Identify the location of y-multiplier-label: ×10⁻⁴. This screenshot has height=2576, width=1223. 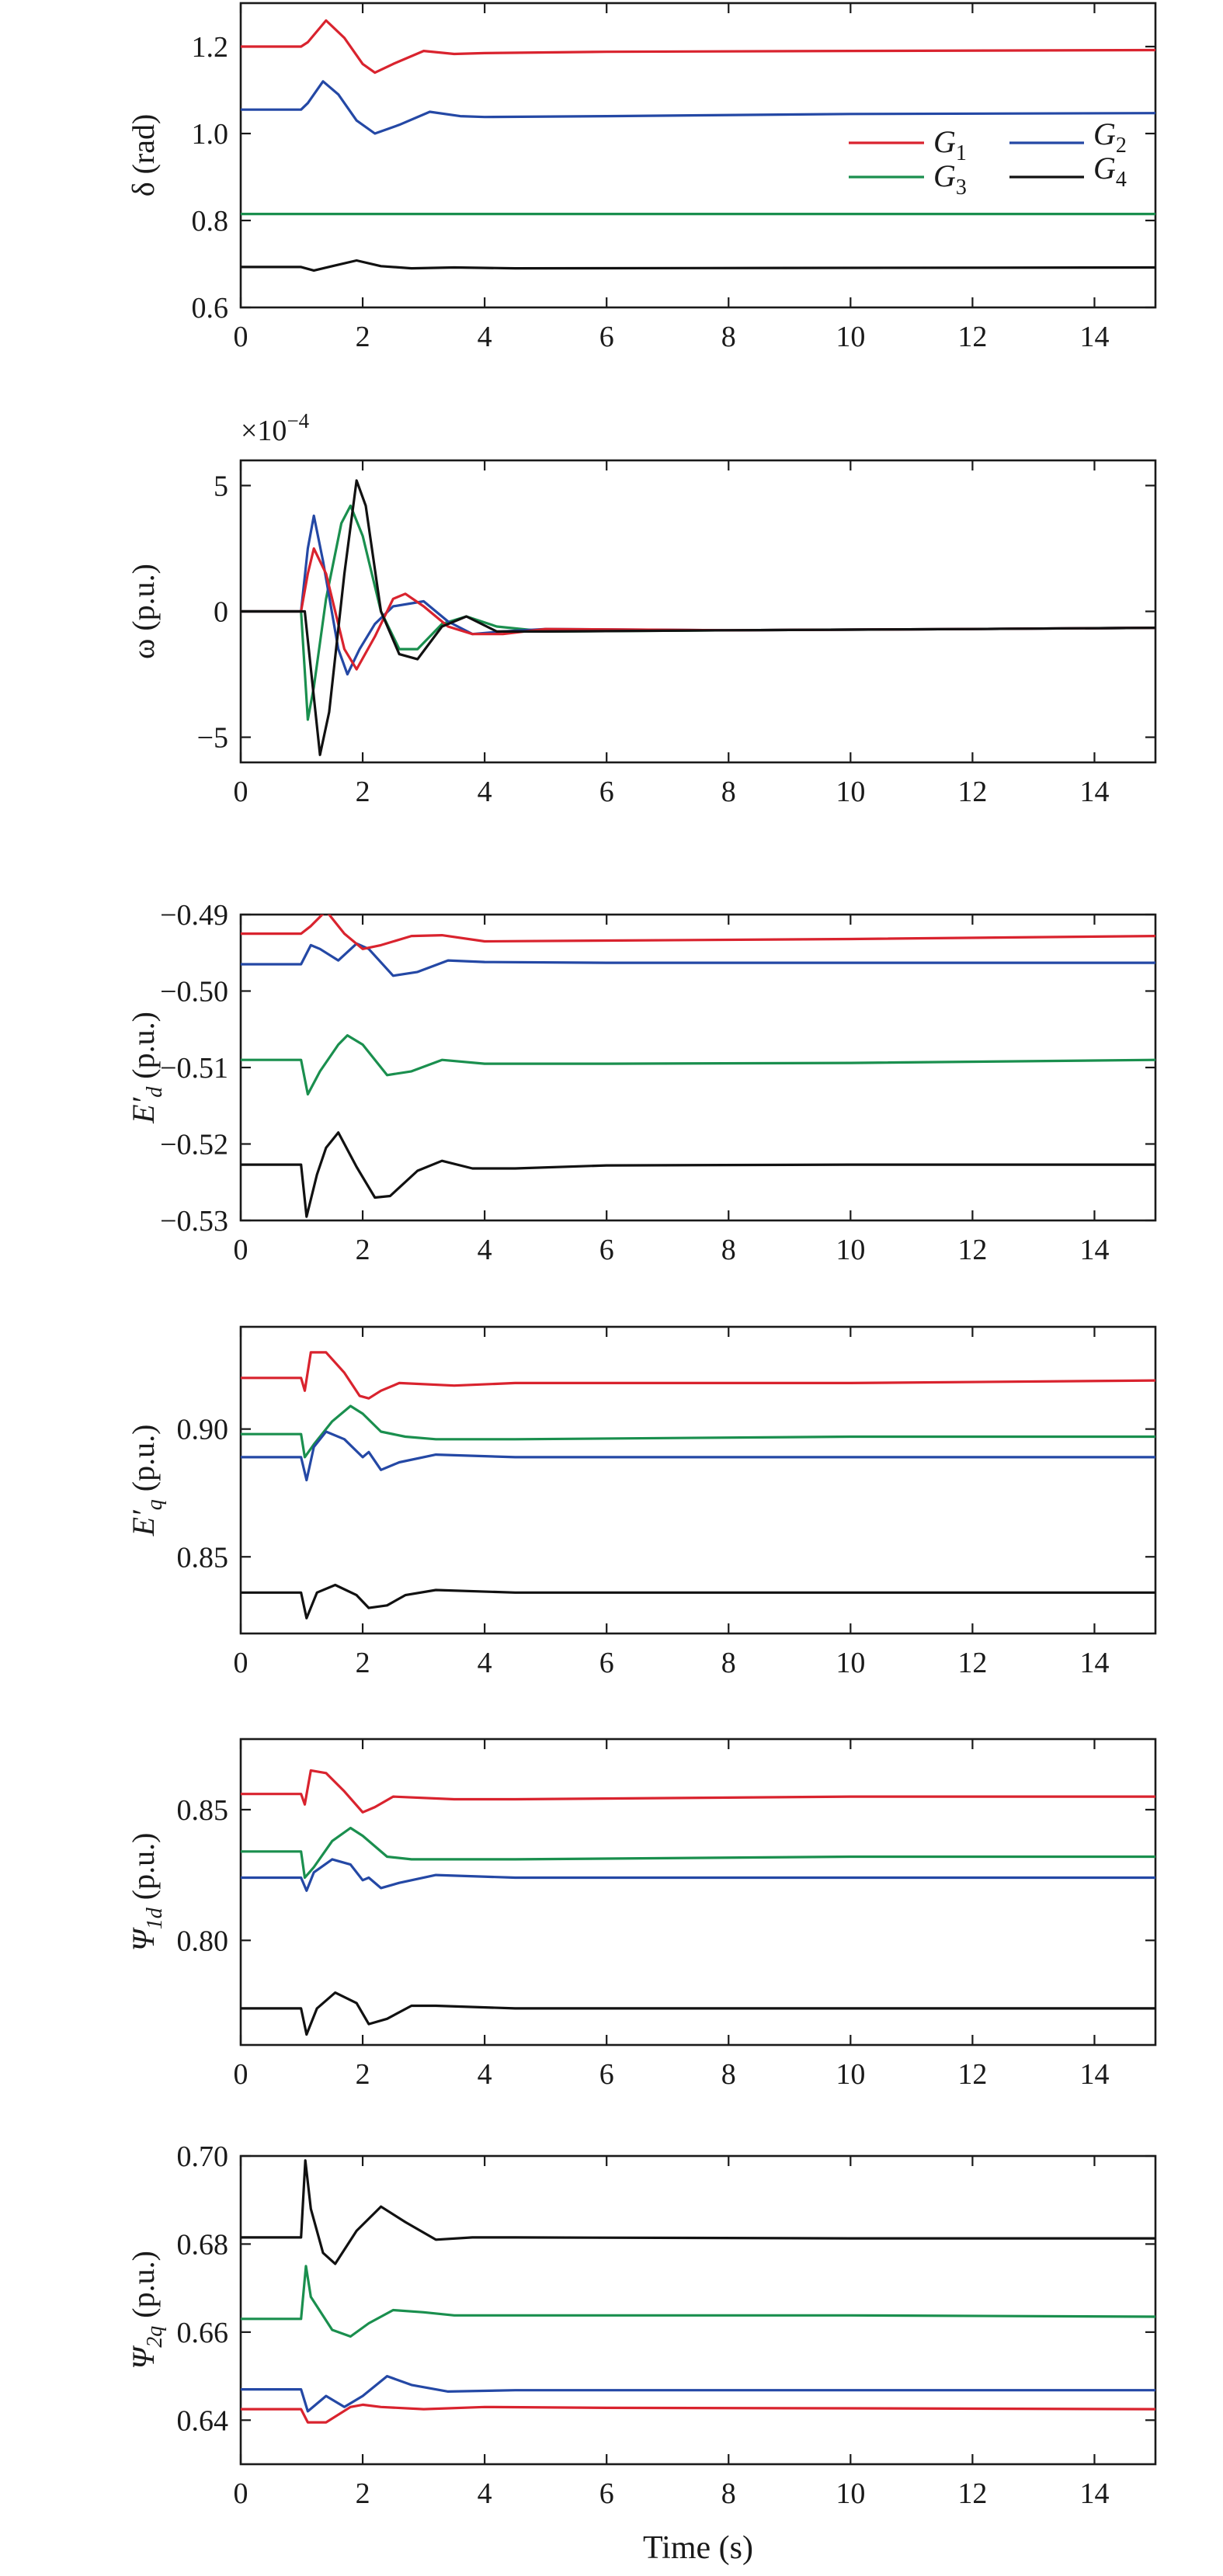
(275, 428).